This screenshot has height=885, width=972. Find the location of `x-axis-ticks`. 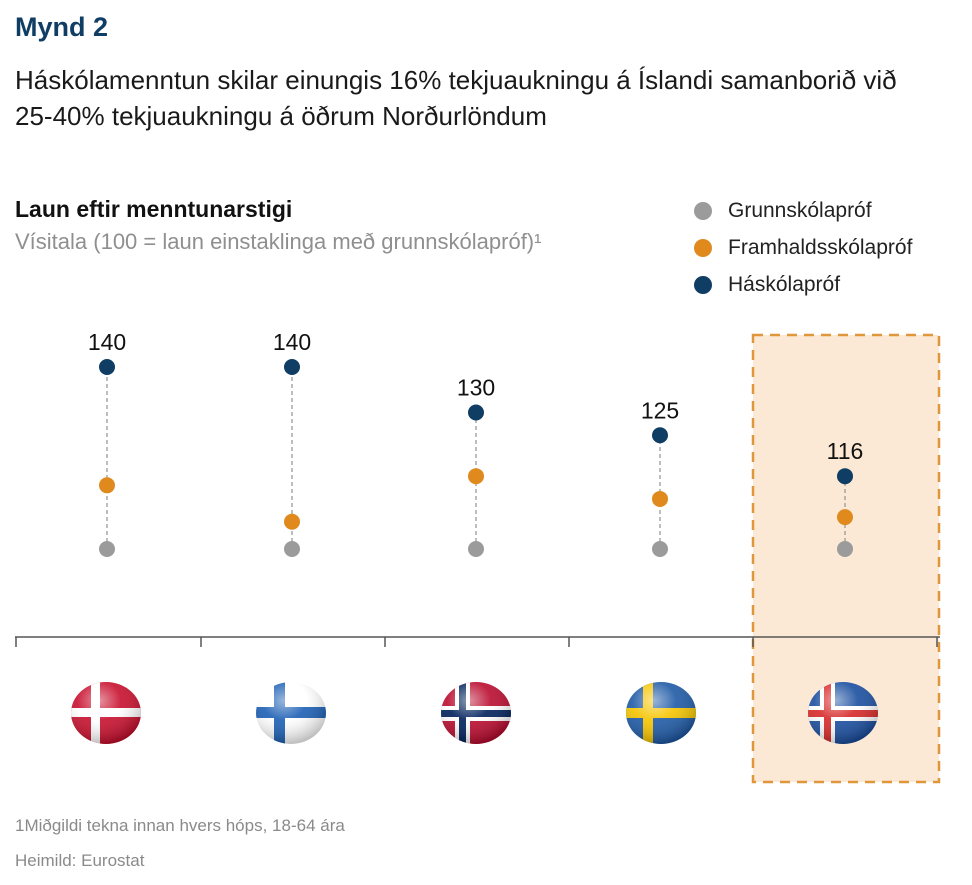

x-axis-ticks is located at coordinates (476, 642).